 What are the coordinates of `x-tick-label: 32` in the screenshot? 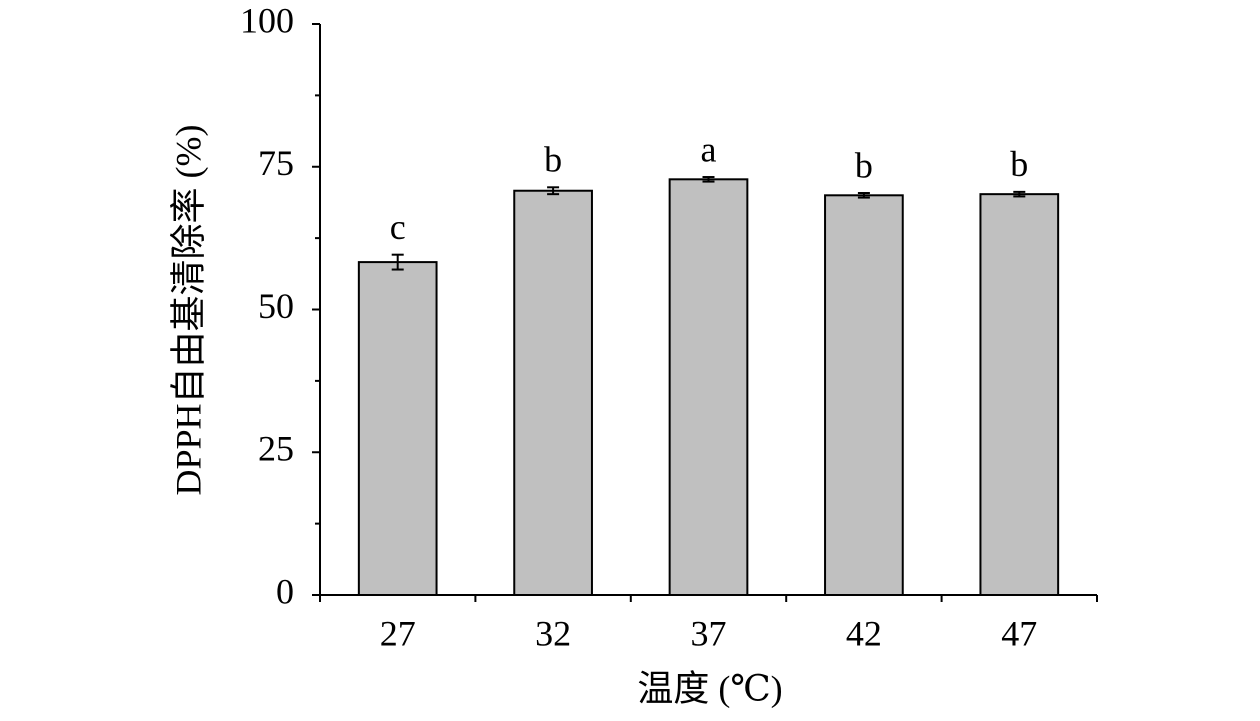 It's located at (553, 633).